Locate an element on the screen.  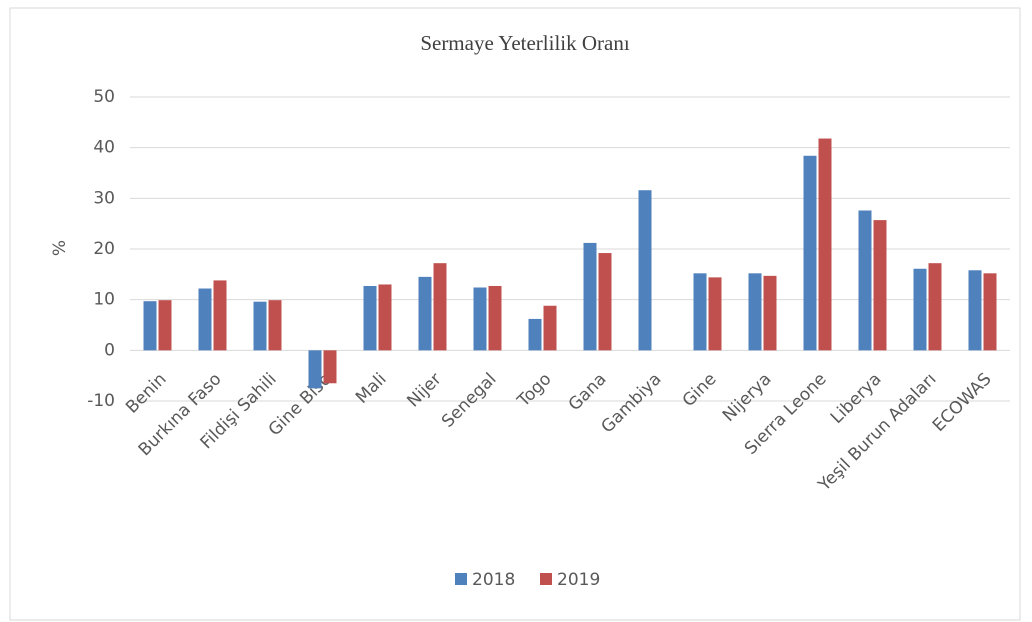
chart-title: Sermaye Yeterlilik Oranı is located at coordinates (525, 43).